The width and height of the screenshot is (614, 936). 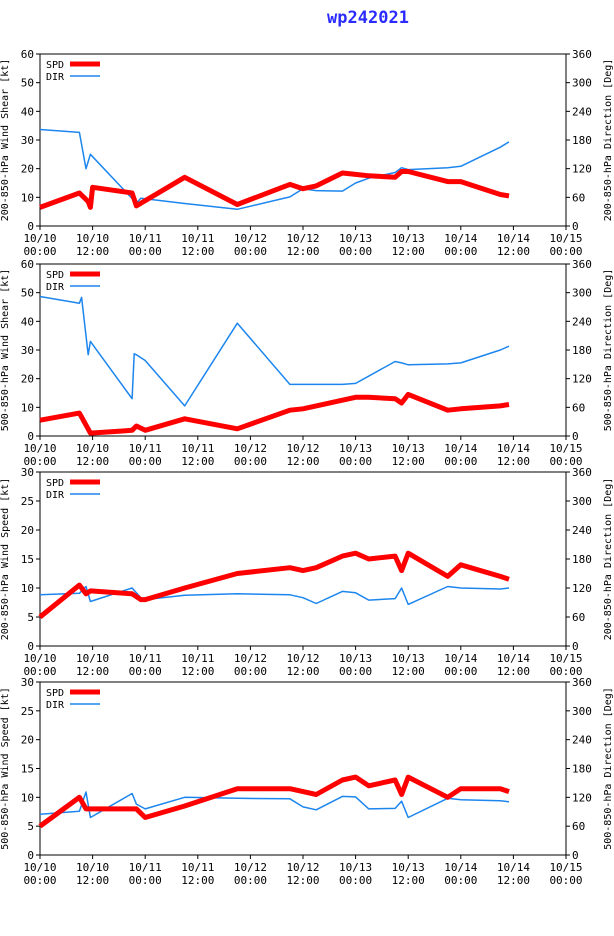 I want to click on y-axis-label: 500-850-hPa Wind Speed [kt], so click(x=5, y=768).